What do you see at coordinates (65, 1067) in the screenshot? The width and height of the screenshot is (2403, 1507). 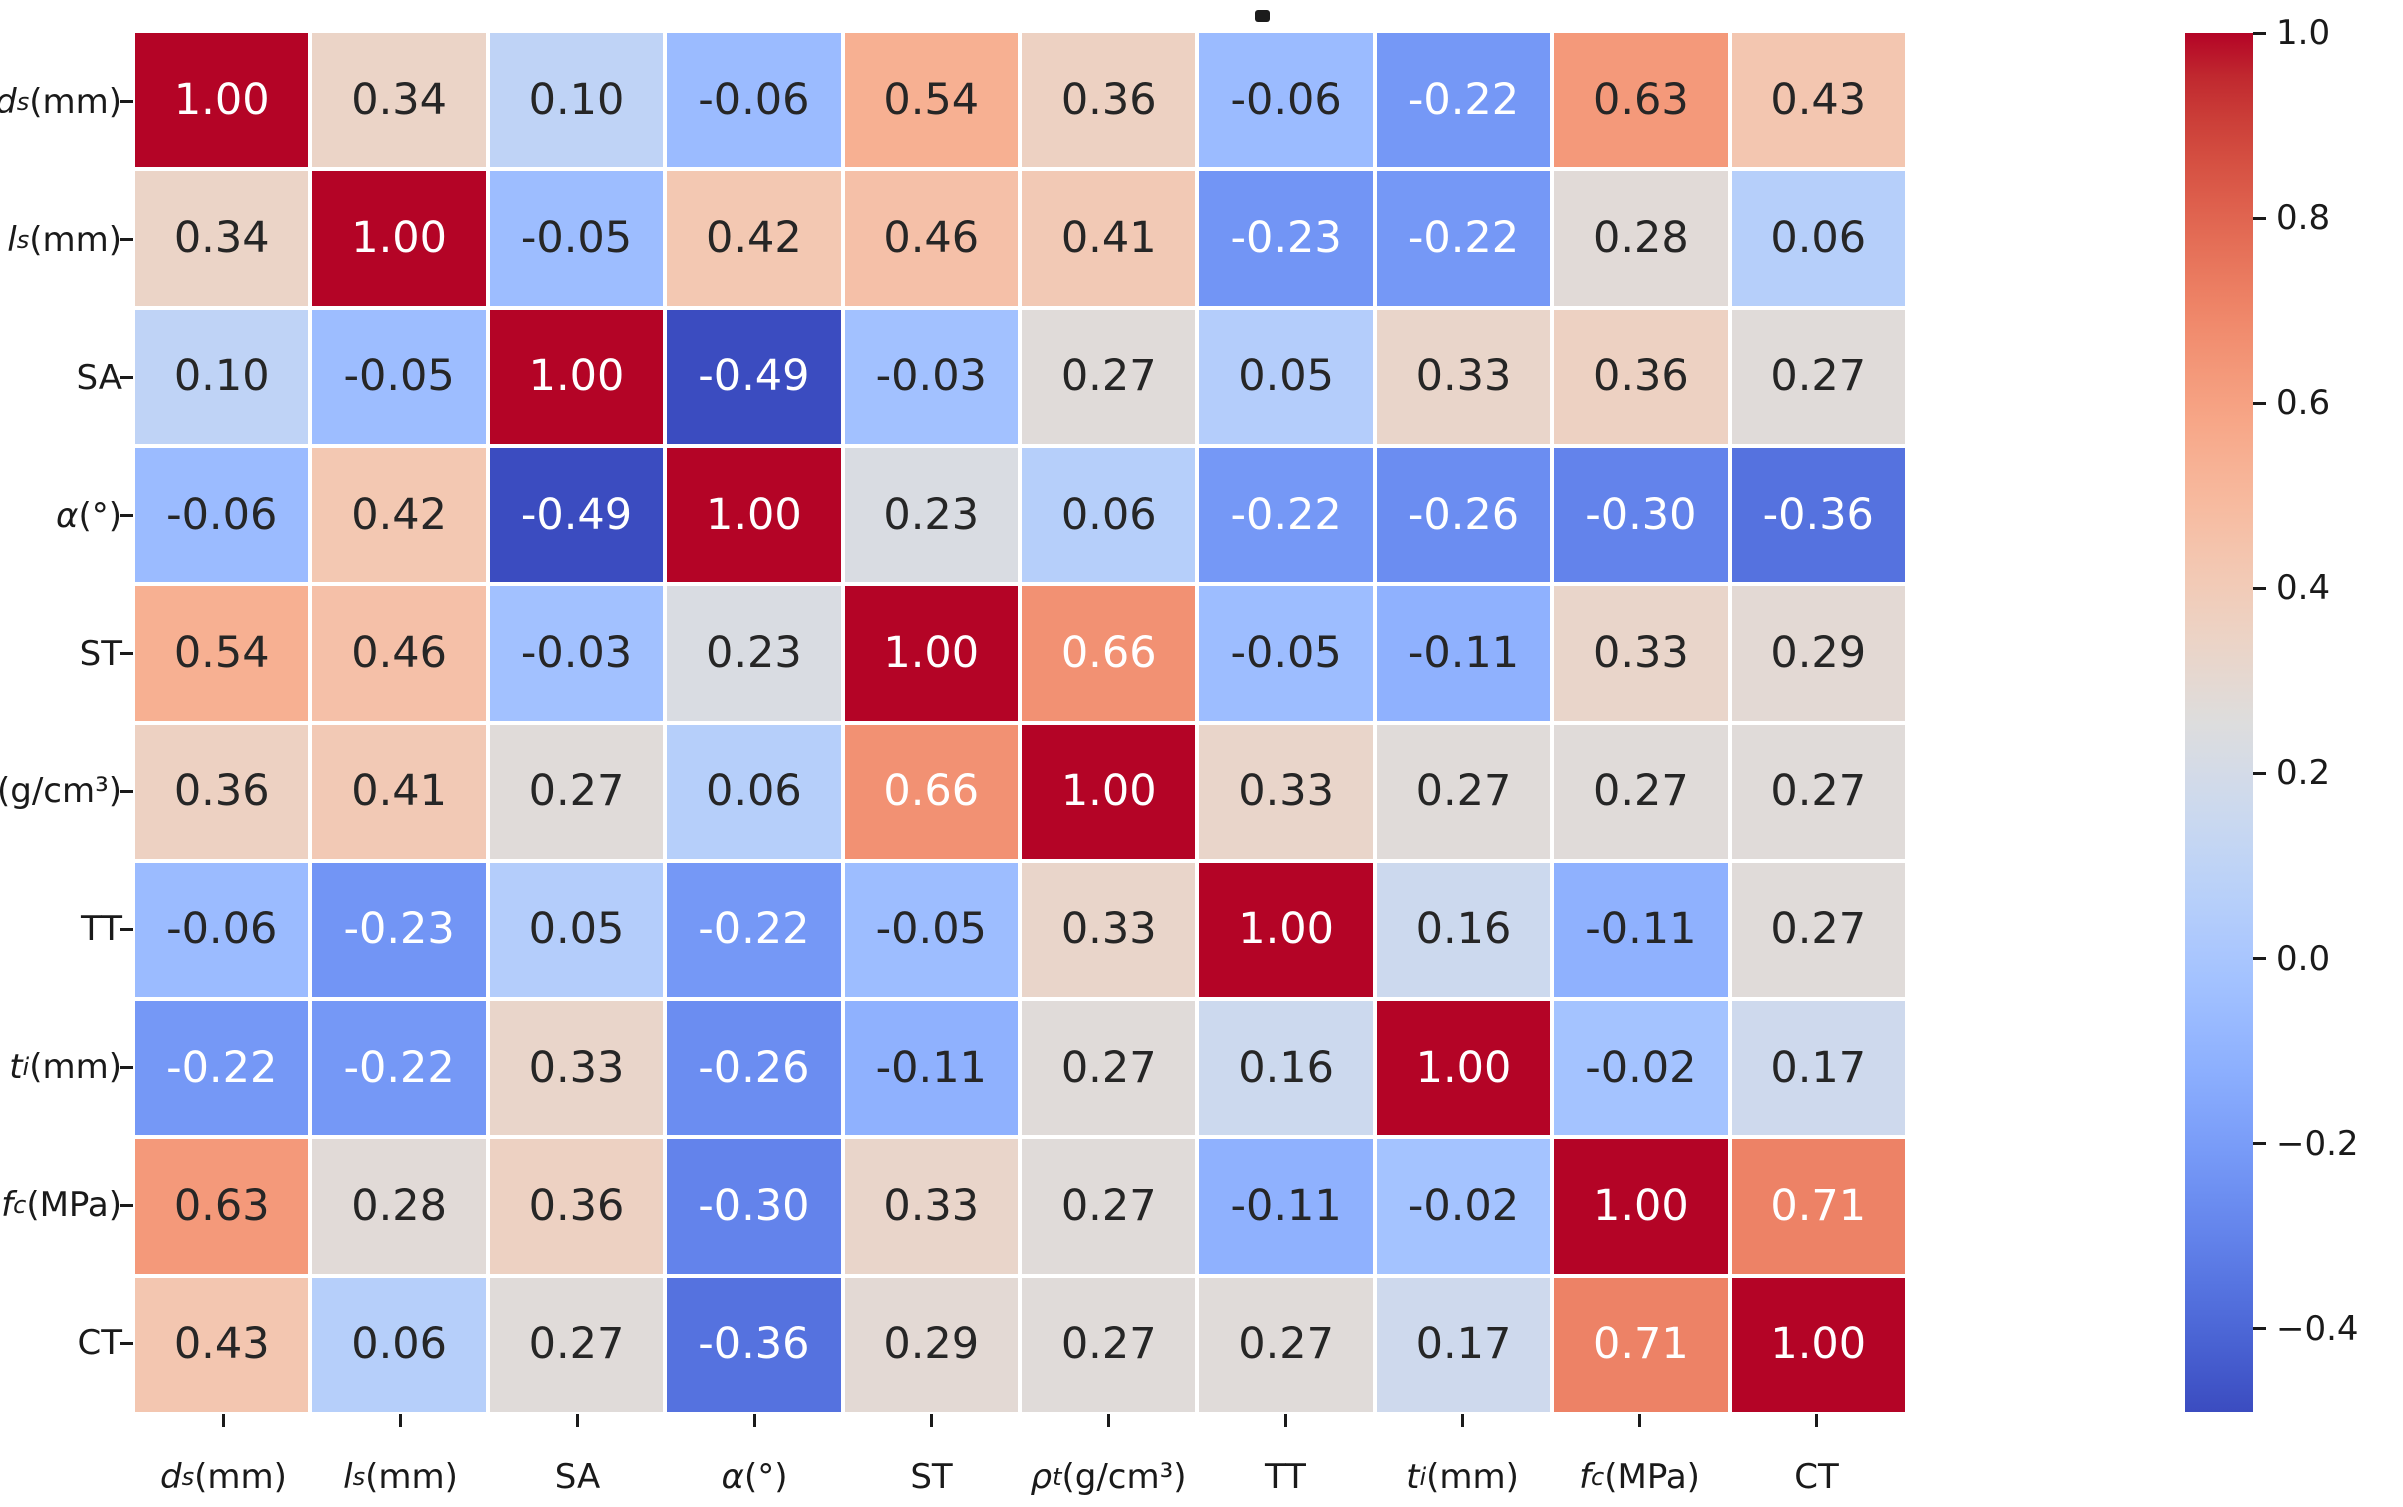 I see `y-axis-label: t i (mm)` at bounding box center [65, 1067].